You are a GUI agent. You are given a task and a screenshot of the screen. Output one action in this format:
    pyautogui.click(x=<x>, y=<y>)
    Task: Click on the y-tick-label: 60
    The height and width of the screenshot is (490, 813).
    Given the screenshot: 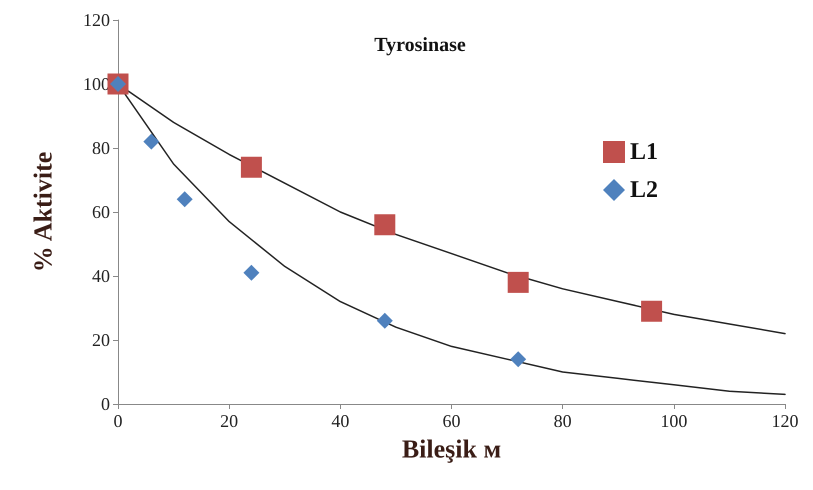 What is the action you would take?
    pyautogui.click(x=101, y=212)
    